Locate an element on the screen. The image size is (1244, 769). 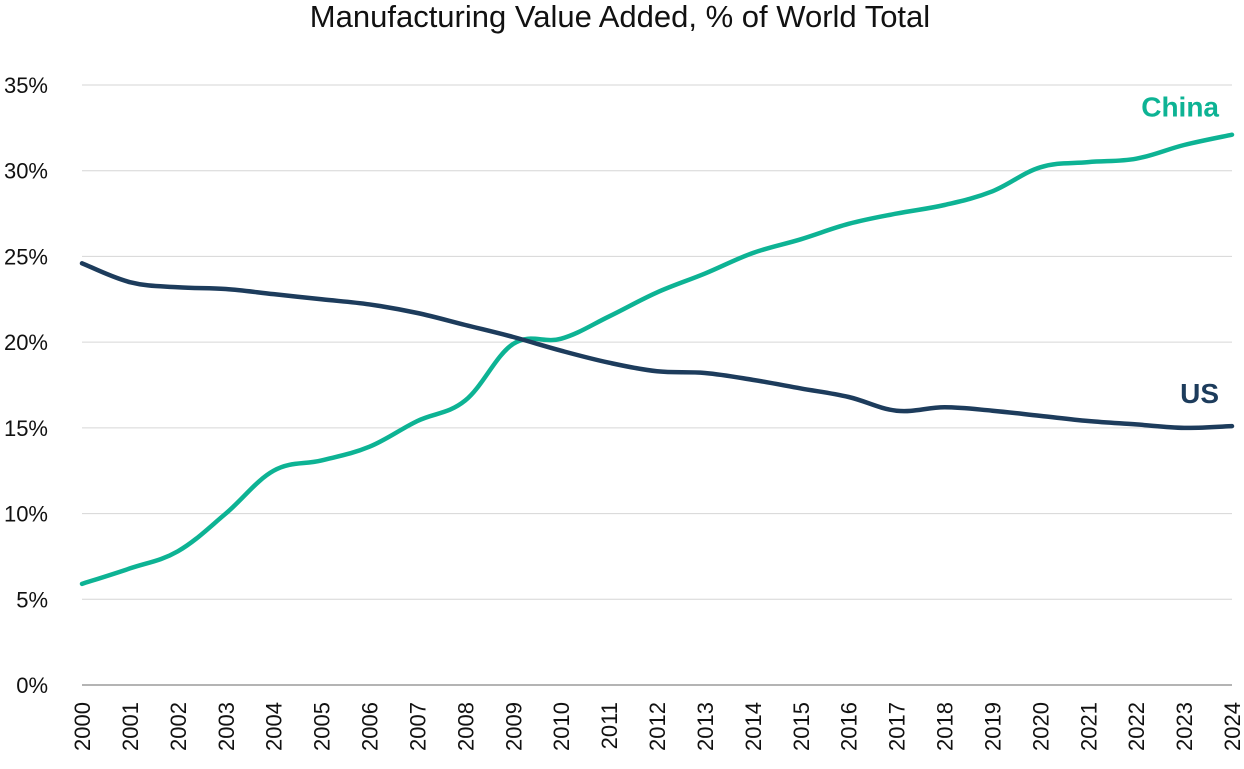
x-tick-label: 2014 is located at coordinates (753, 726).